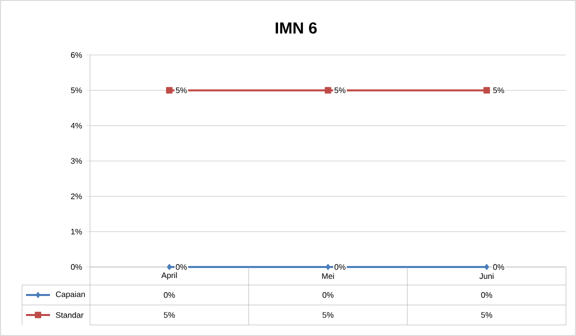 The height and width of the screenshot is (336, 576). What do you see at coordinates (76, 91) in the screenshot?
I see `y-tick-label: 5%` at bounding box center [76, 91].